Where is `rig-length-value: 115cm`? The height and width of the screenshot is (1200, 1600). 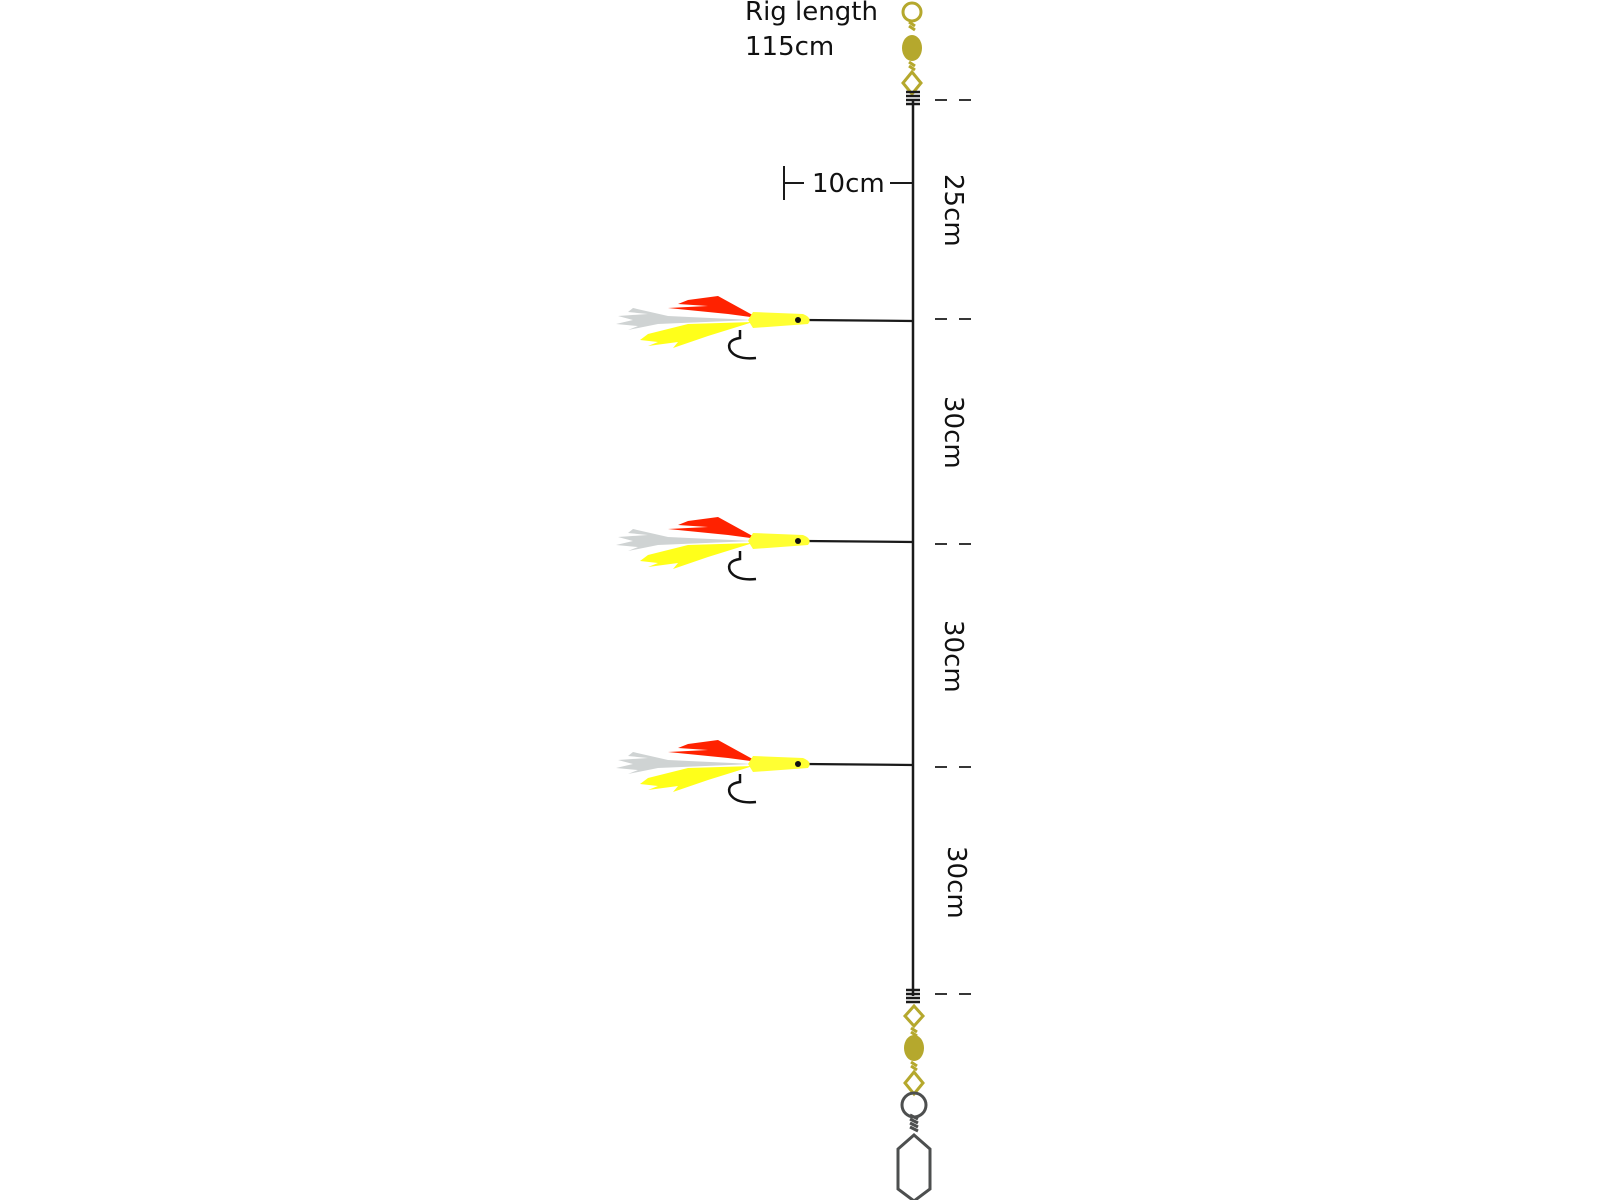 rig-length-value: 115cm is located at coordinates (789, 47).